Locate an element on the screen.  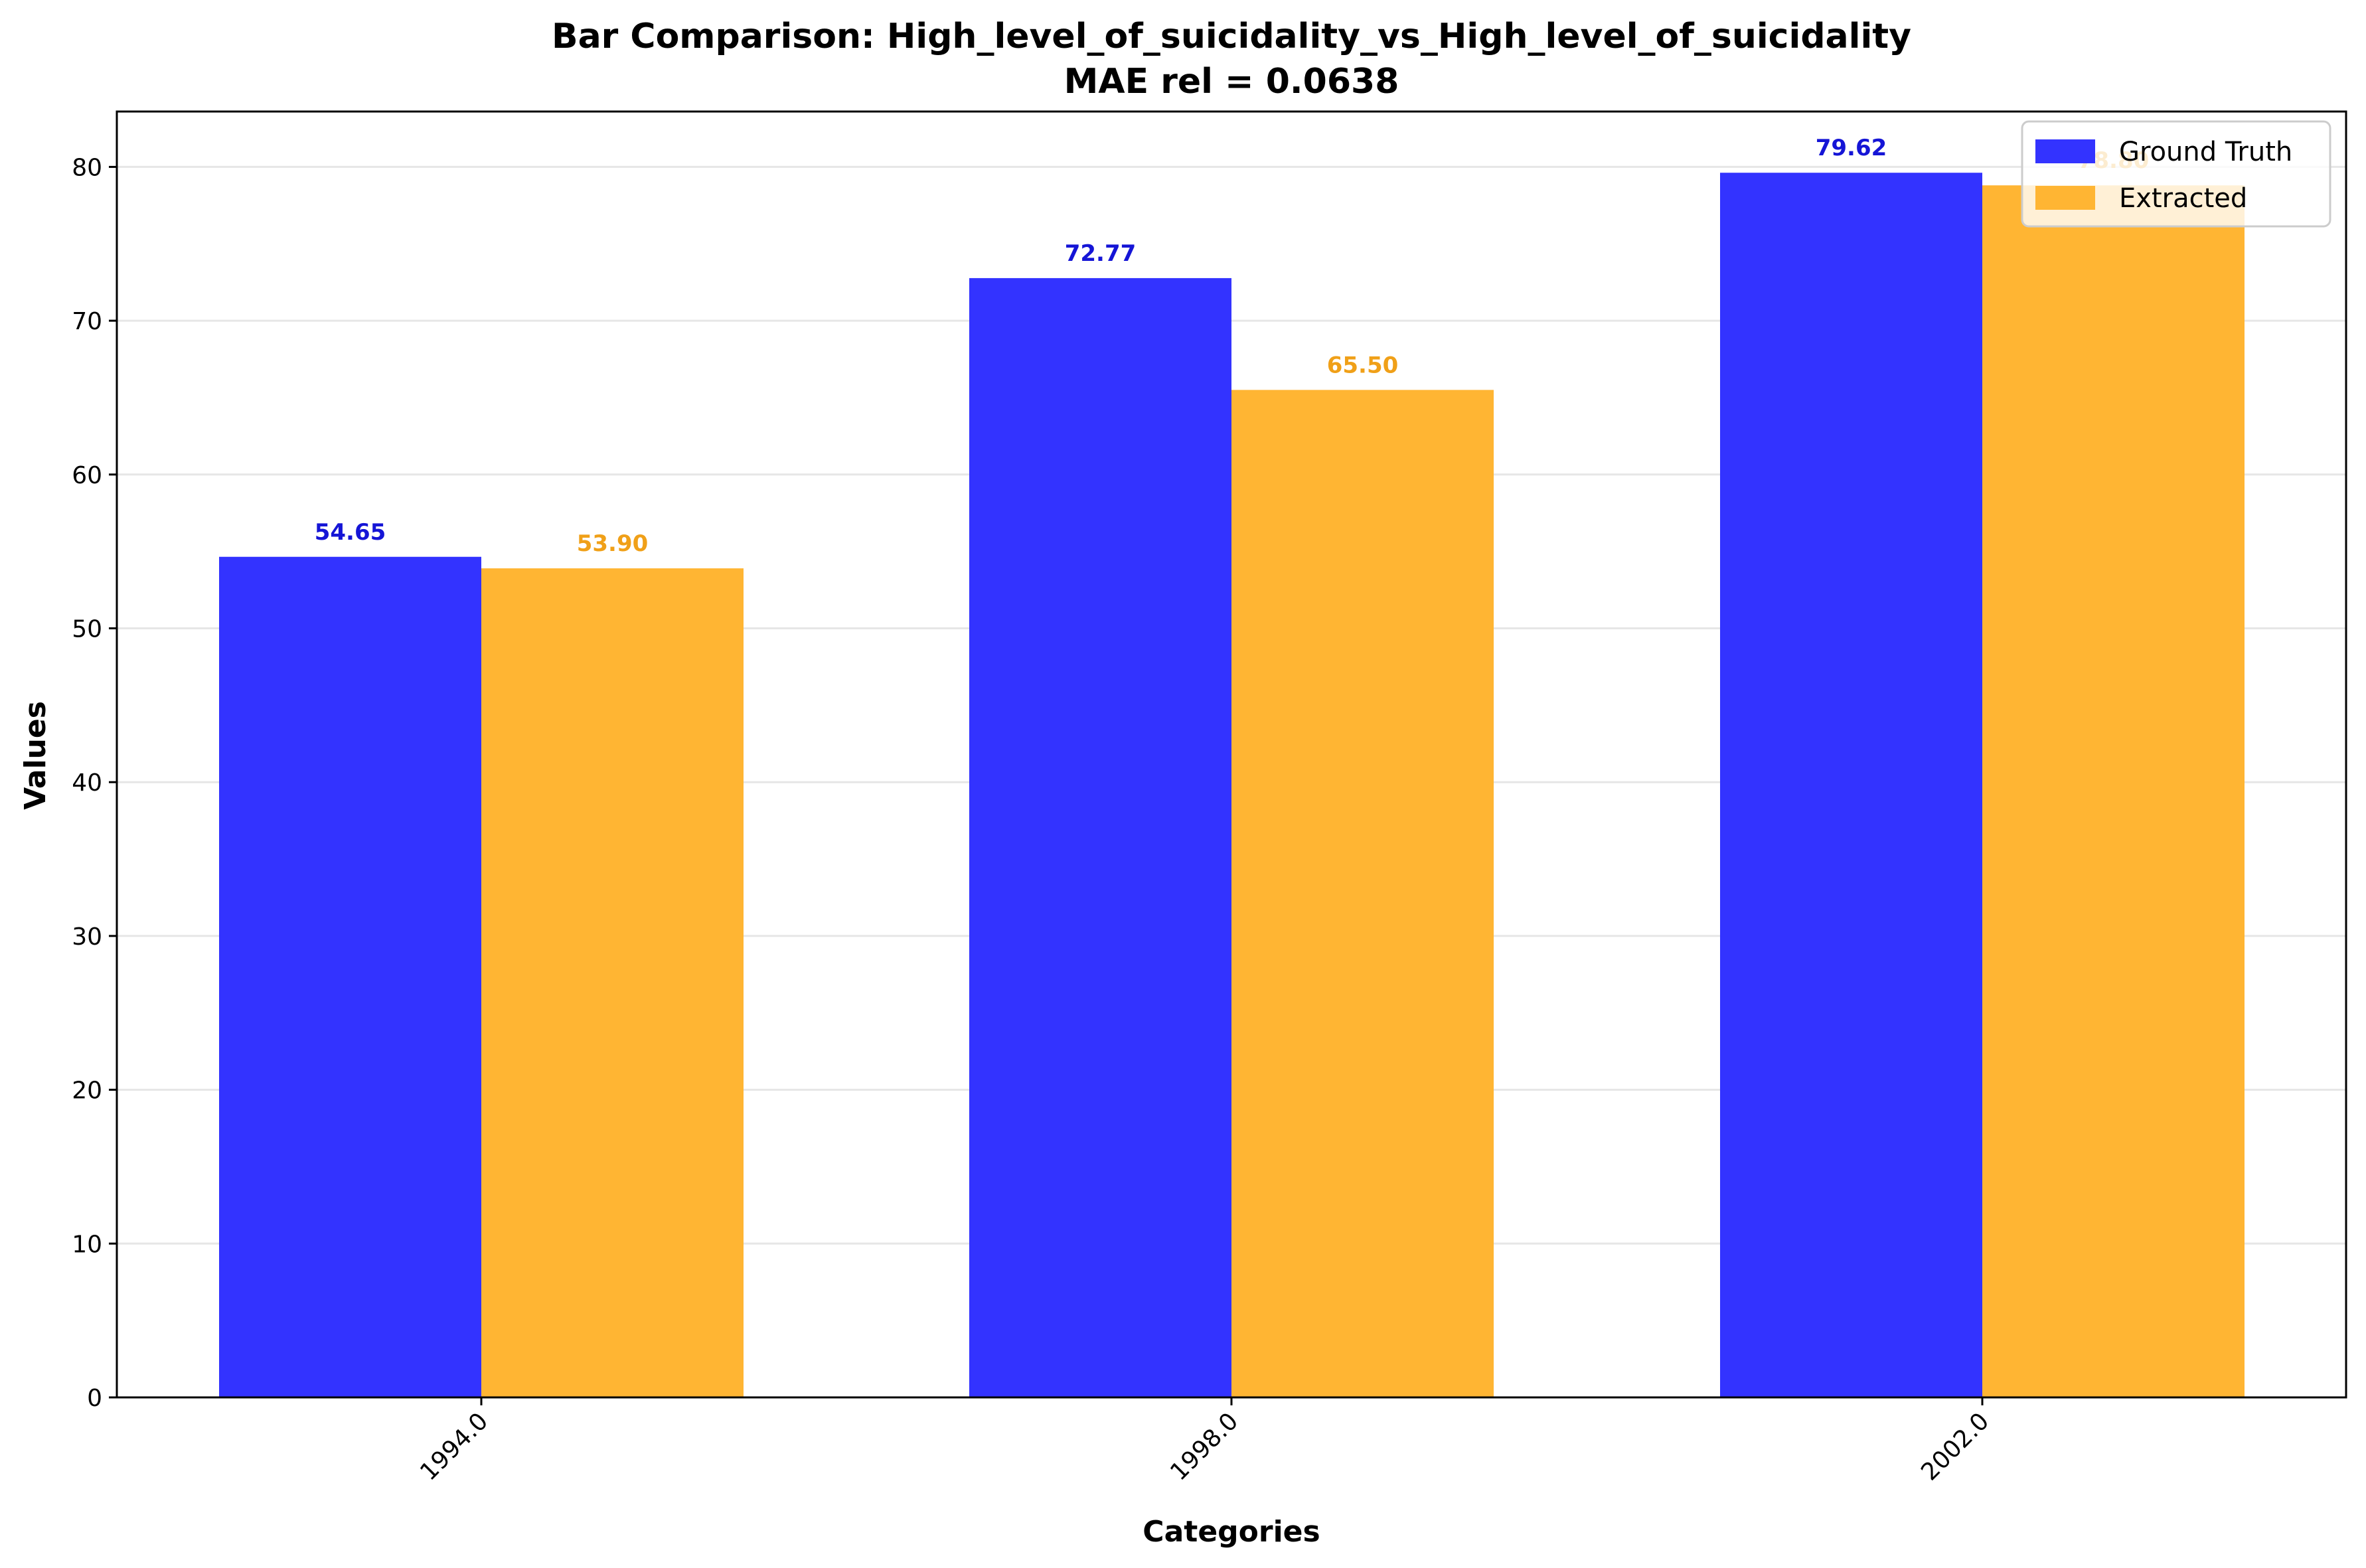
y-tick-label: 10 is located at coordinates (87, 1245).